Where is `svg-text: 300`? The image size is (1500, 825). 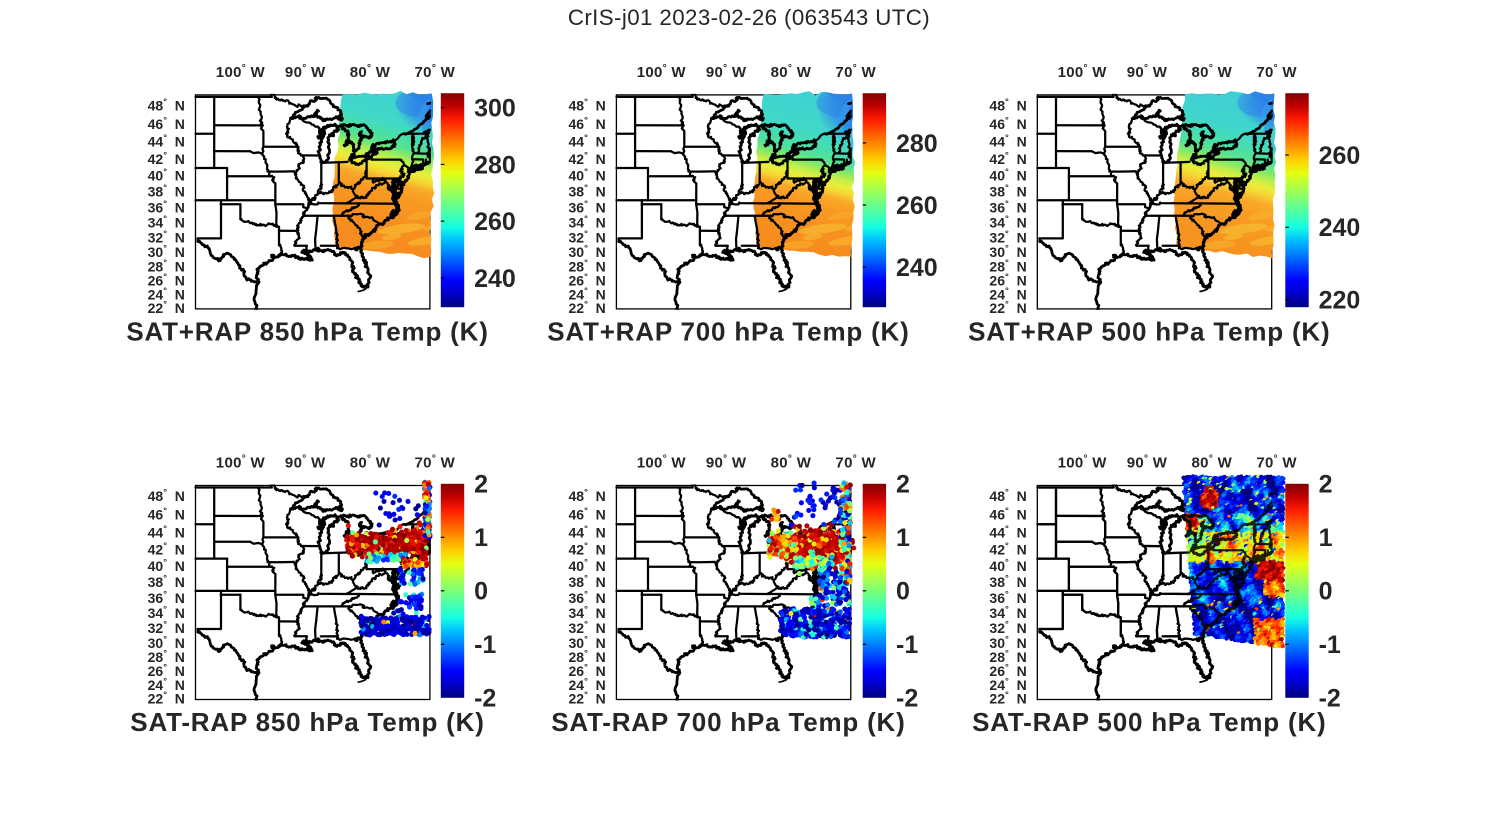
svg-text: 300 is located at coordinates (495, 109).